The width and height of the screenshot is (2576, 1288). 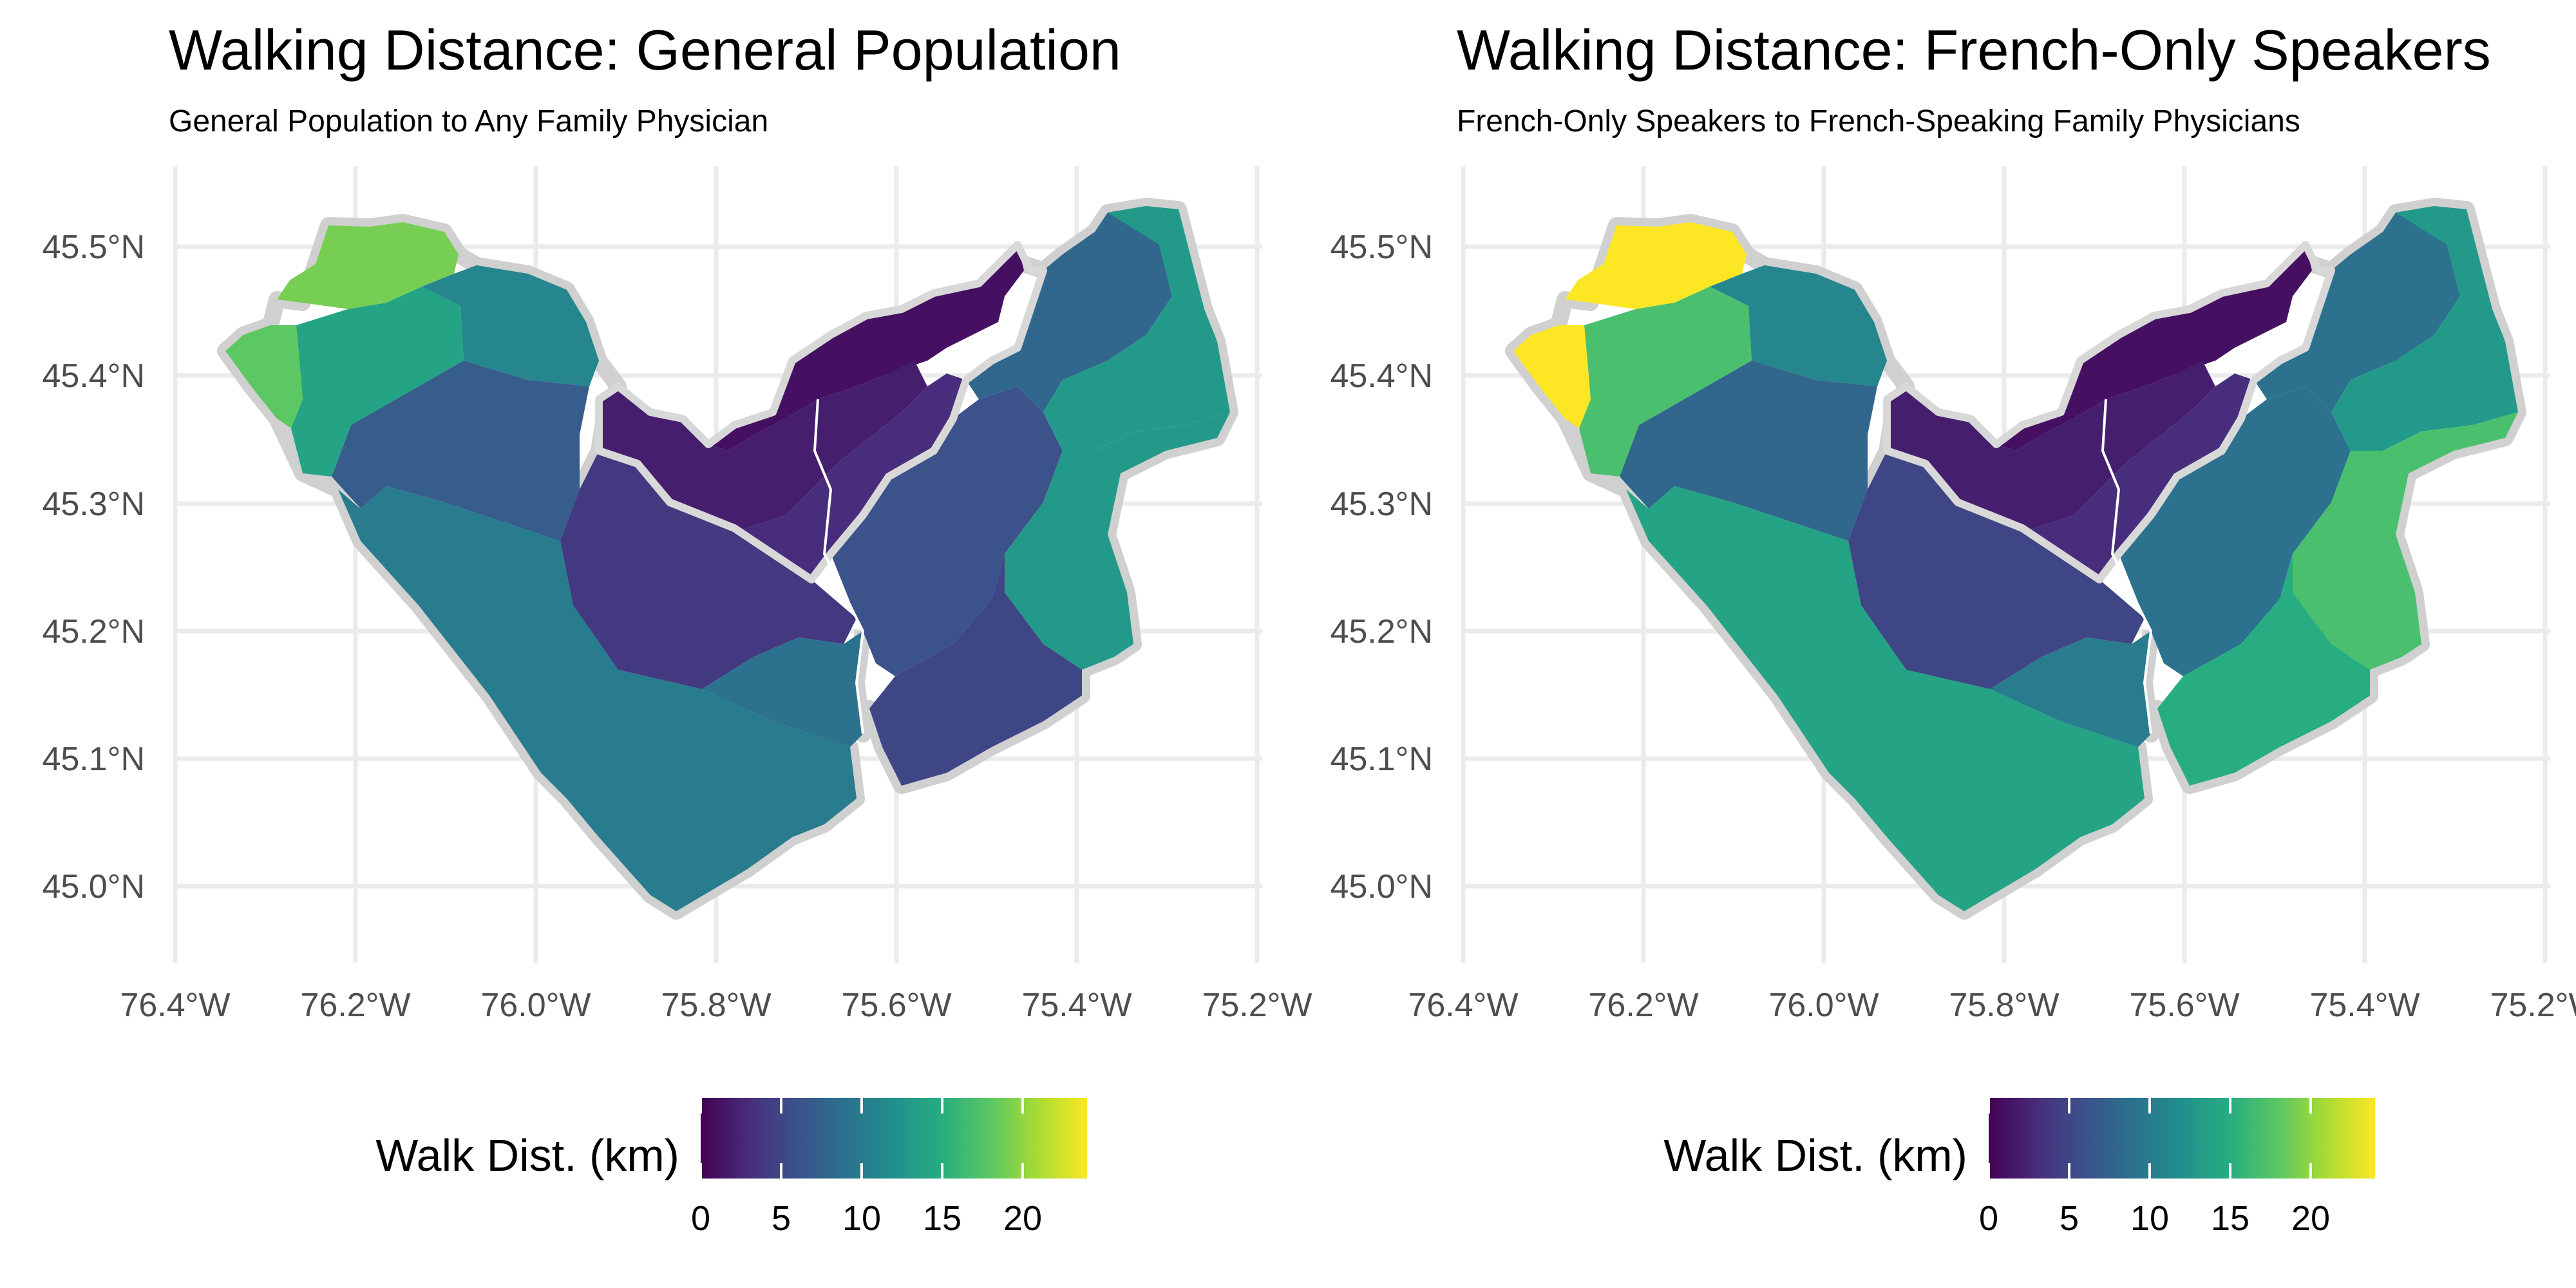 I want to click on panel-title: Walking Distance: General Population, so click(x=645, y=50).